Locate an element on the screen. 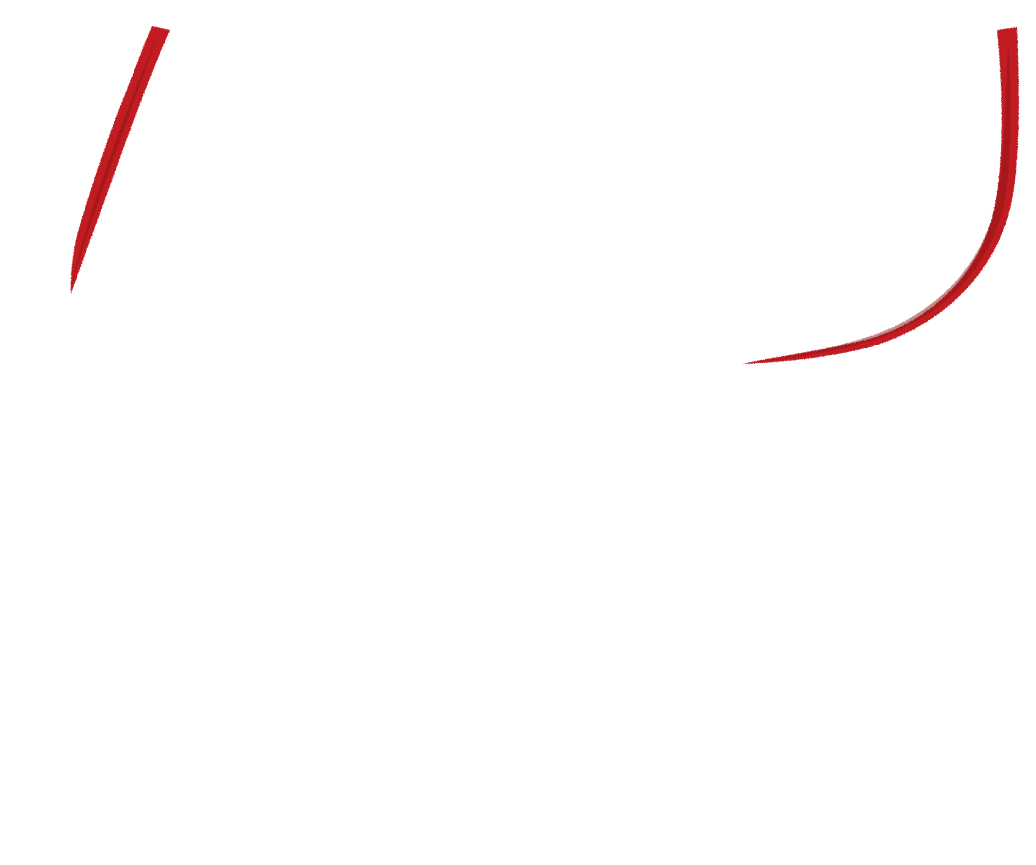  left-brush-stroke is located at coordinates (120, 160).